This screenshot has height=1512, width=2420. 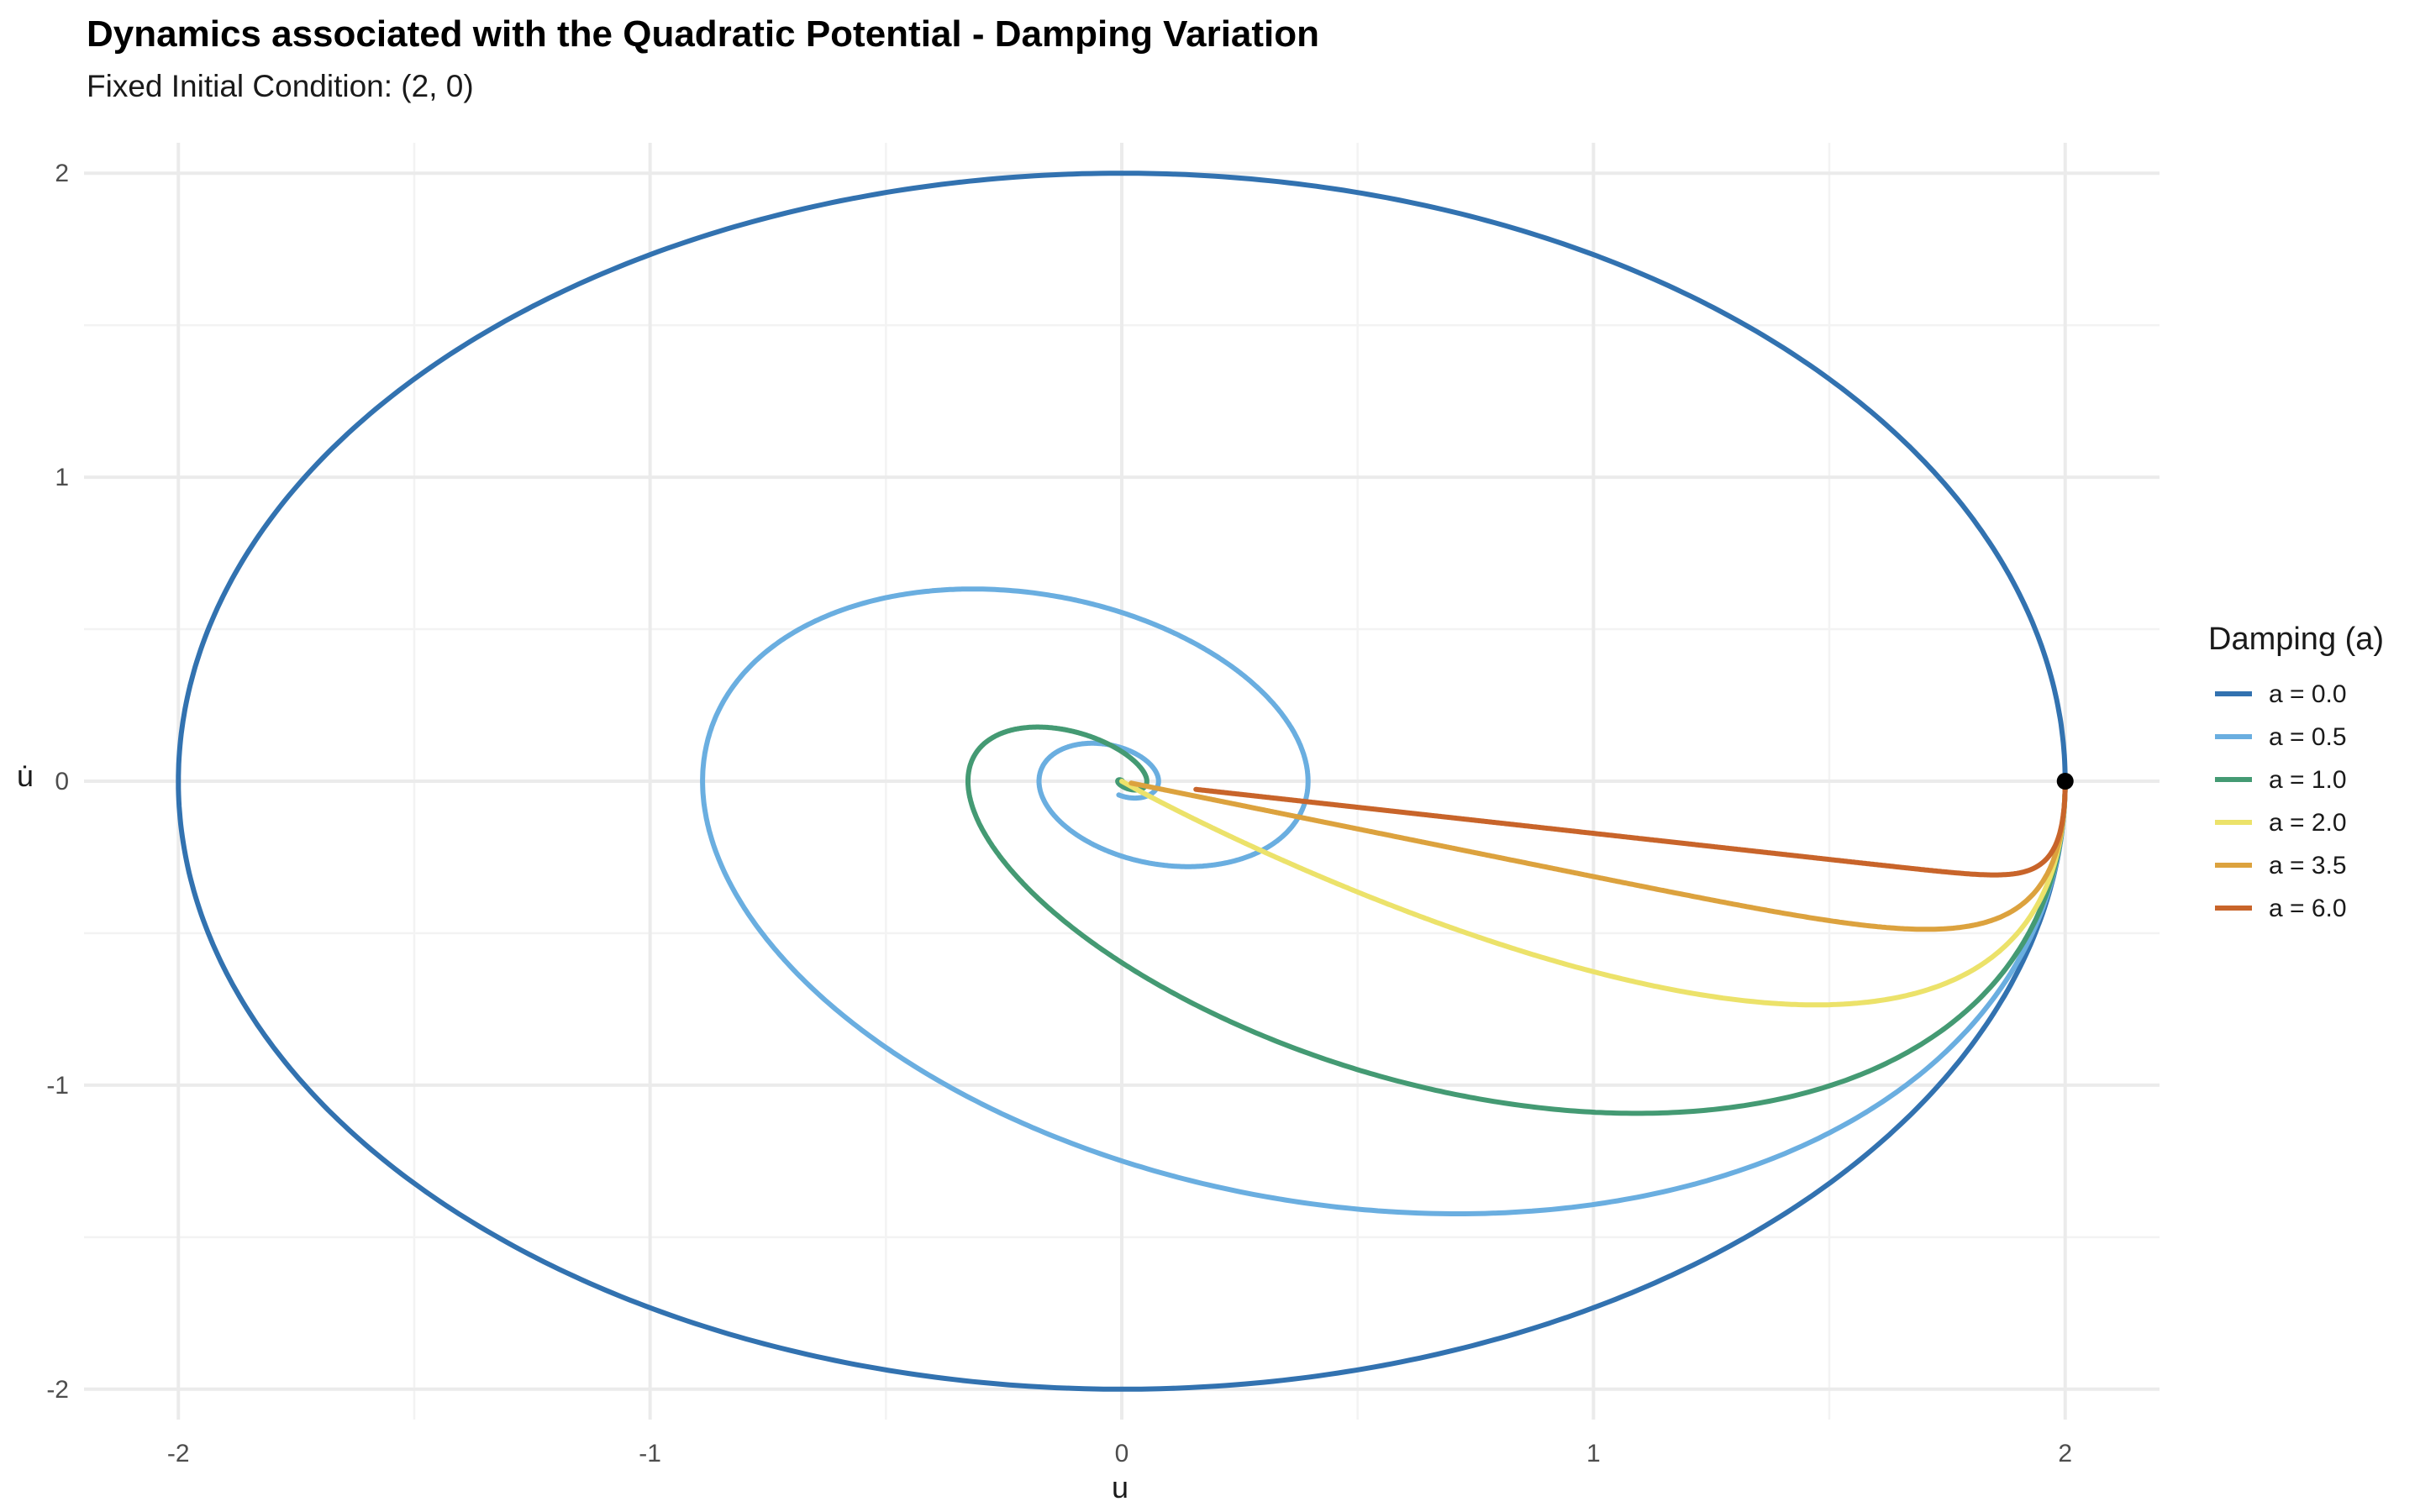 I want to click on legend-label-0: a = 0.0, so click(x=2308, y=694).